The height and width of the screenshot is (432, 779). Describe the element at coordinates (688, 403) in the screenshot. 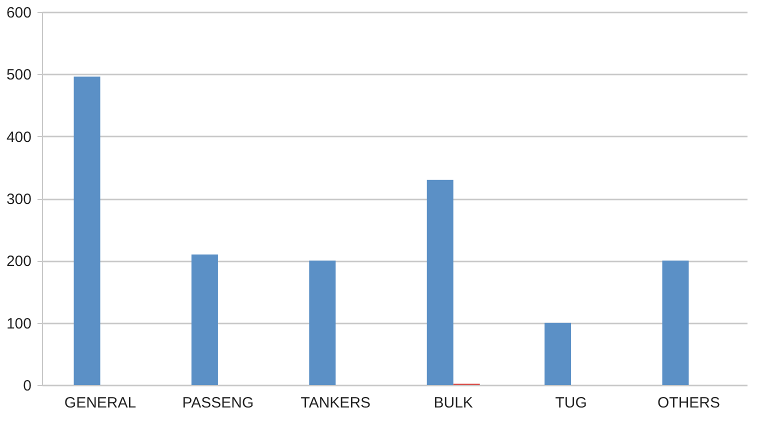

I see `x-tick-label: OTHERS` at that location.